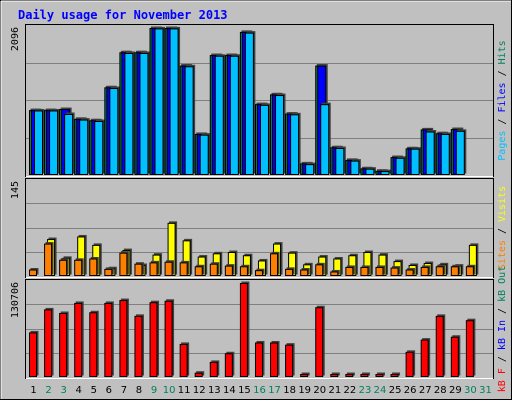 This screenshot has height=400, width=512. Describe the element at coordinates (154, 390) in the screenshot. I see `day-label-9: 9` at that location.